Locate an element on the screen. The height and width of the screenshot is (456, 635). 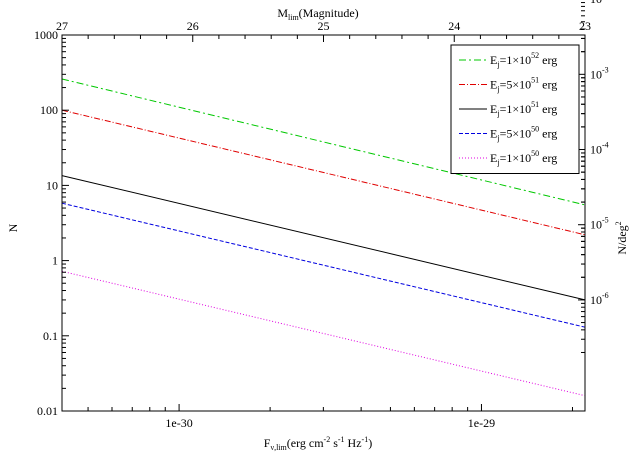
x-tick-label: 1e-30 is located at coordinates (178, 423).